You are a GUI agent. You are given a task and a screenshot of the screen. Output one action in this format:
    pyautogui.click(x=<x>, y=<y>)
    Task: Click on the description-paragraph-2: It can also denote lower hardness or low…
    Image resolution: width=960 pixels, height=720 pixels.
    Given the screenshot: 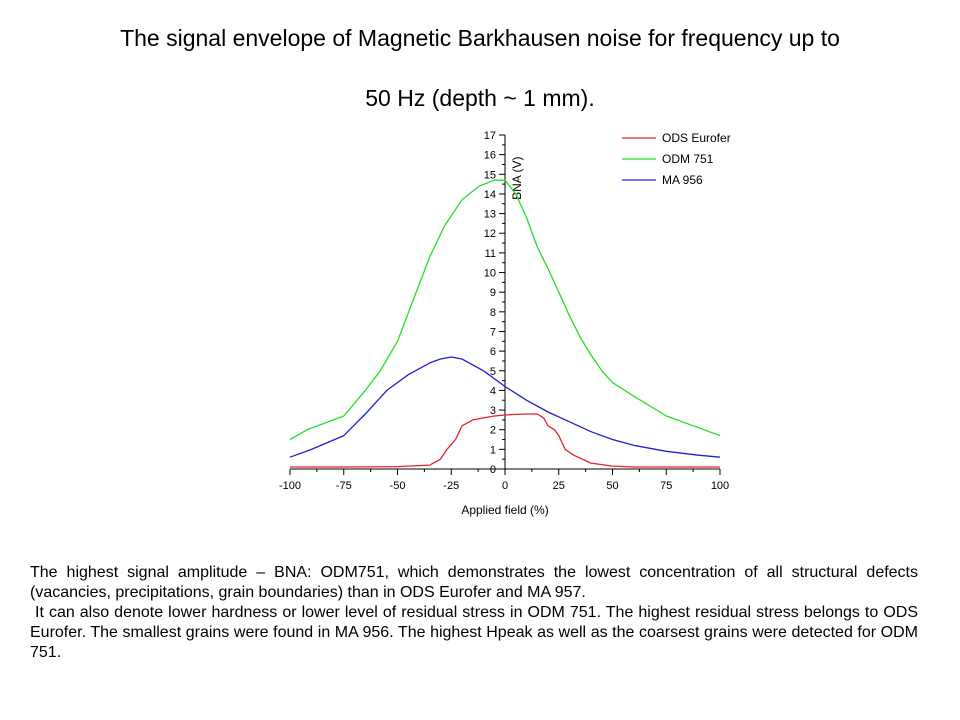 What is the action you would take?
    pyautogui.click(x=474, y=632)
    